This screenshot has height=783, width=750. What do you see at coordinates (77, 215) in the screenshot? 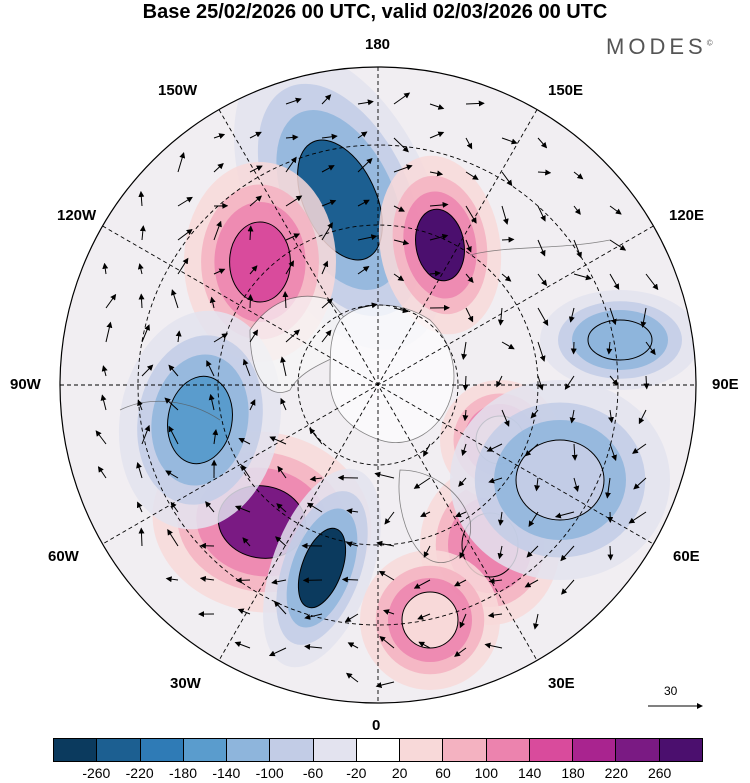
I see `lon-label-120w: 120W` at bounding box center [77, 215].